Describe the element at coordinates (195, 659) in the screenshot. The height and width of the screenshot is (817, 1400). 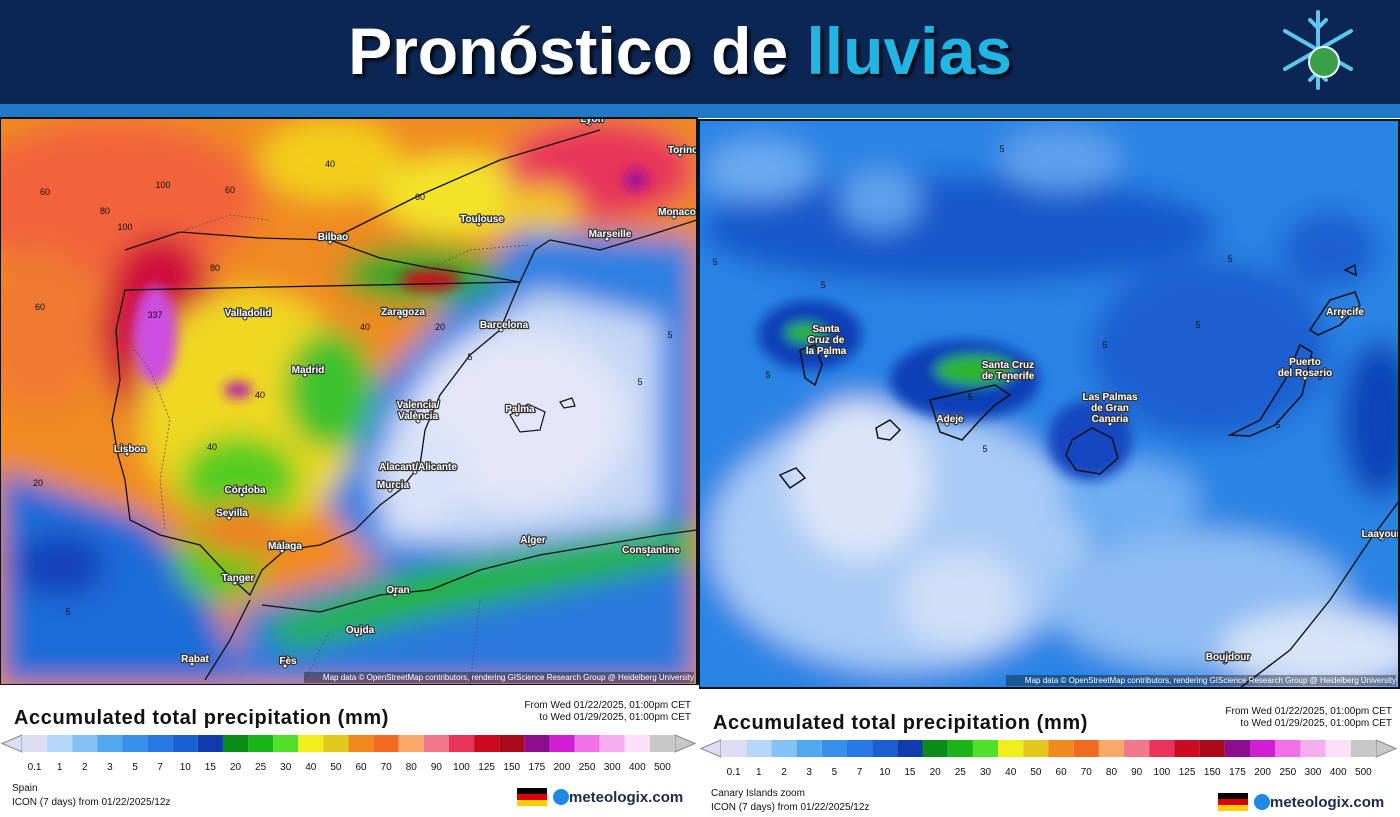
I see `place-label: Rabat` at that location.